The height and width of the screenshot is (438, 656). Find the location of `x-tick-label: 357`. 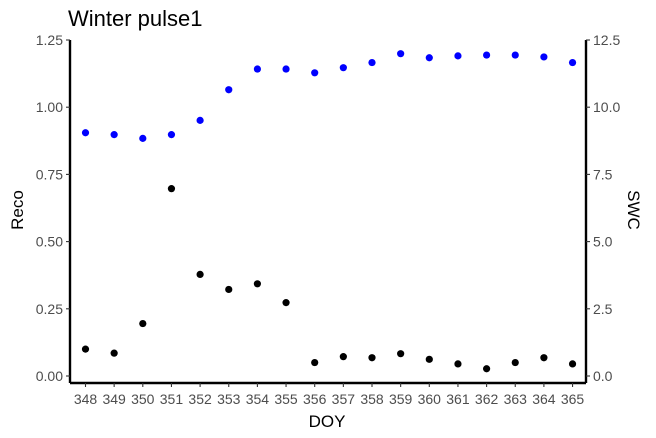

x-tick-label: 357 is located at coordinates (344, 399).